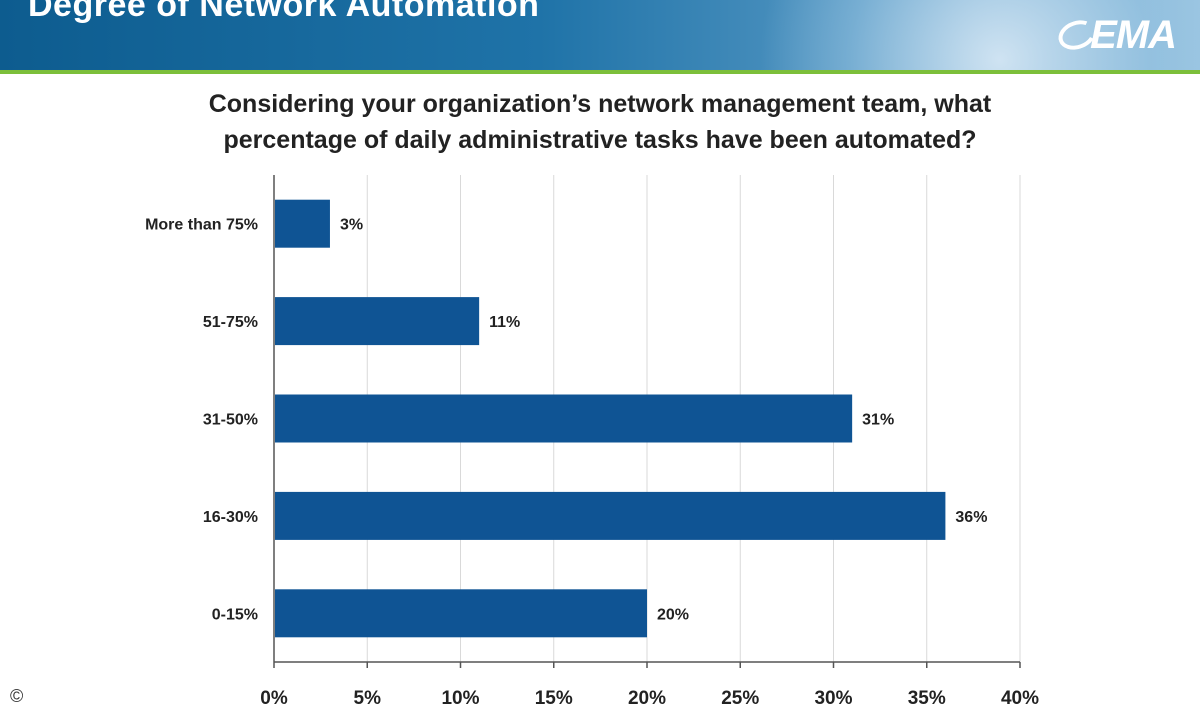  Describe the element at coordinates (274, 698) in the screenshot. I see `x-tick-label: 0%` at that location.